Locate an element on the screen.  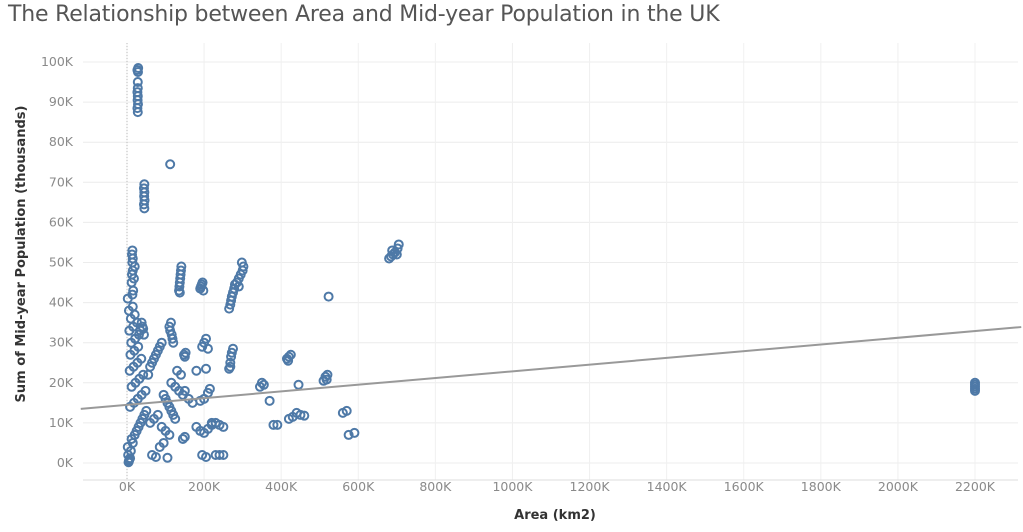
y-tick-label: 0K is located at coordinates (65, 462).